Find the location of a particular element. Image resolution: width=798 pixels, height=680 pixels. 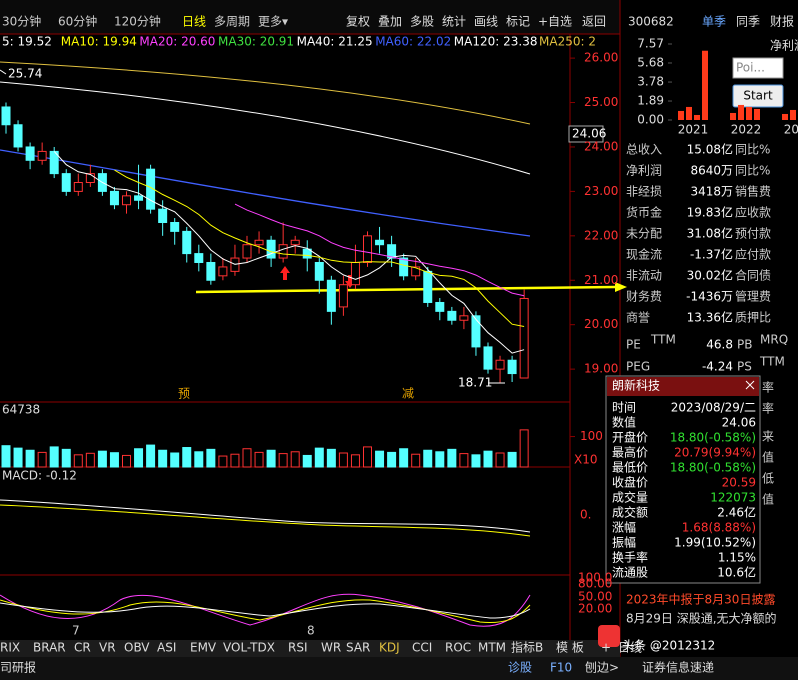

info-label: 振幅 is located at coordinates (624, 542).